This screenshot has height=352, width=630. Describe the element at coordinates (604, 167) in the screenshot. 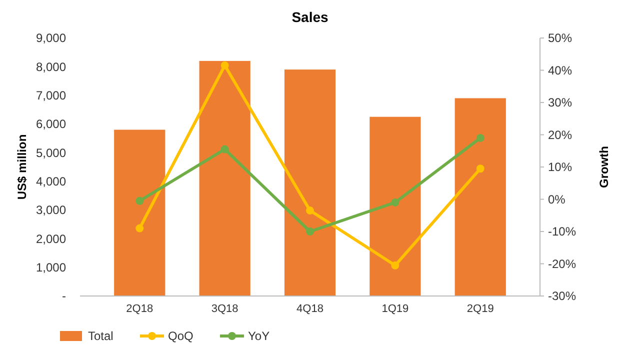

I see `y2-axis-title: Growth` at that location.